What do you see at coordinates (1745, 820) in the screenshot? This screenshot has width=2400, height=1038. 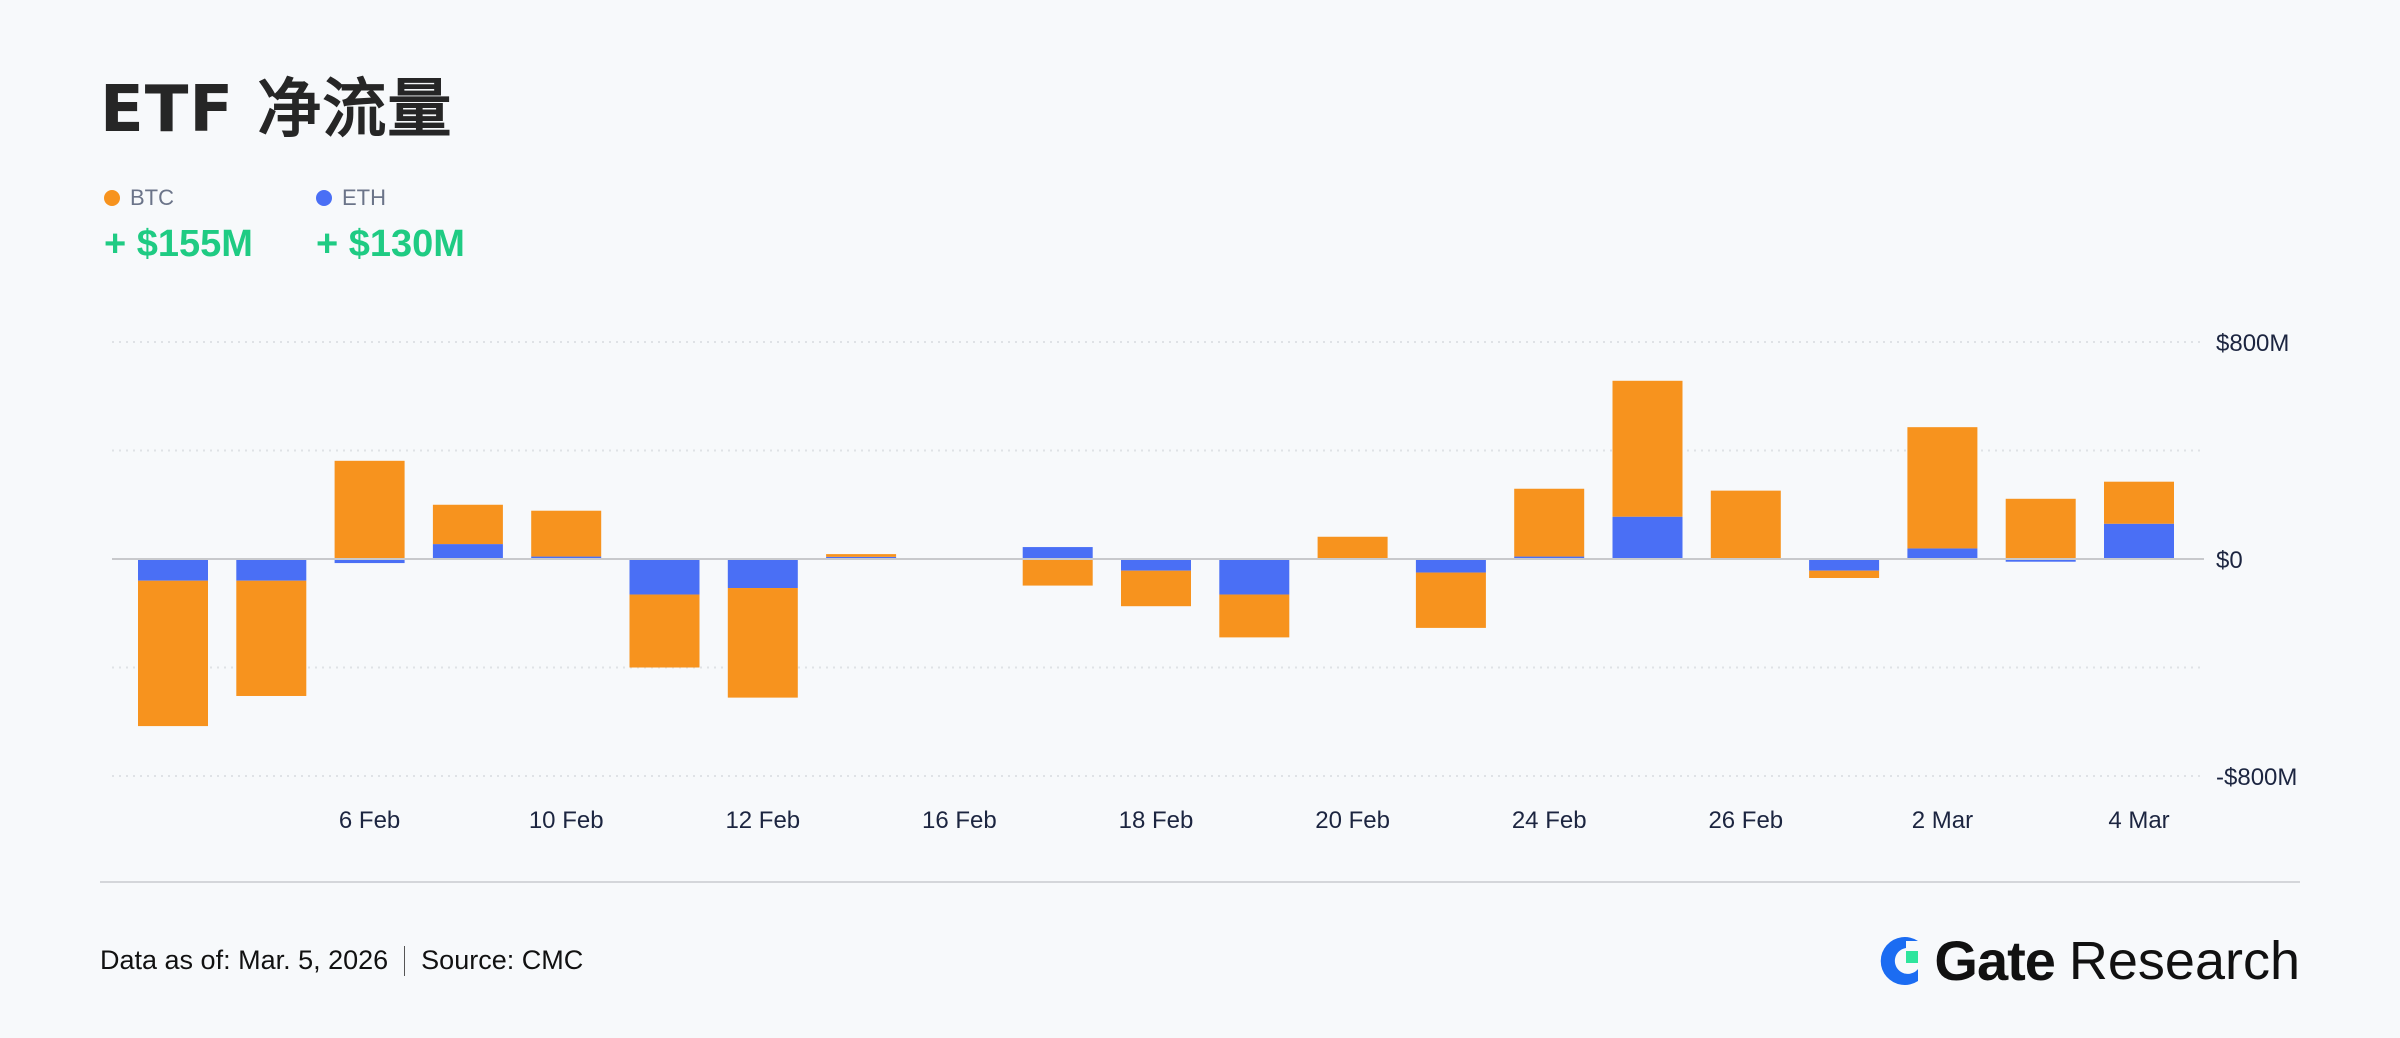 I see `x-tick-label: 26 Feb` at bounding box center [1745, 820].